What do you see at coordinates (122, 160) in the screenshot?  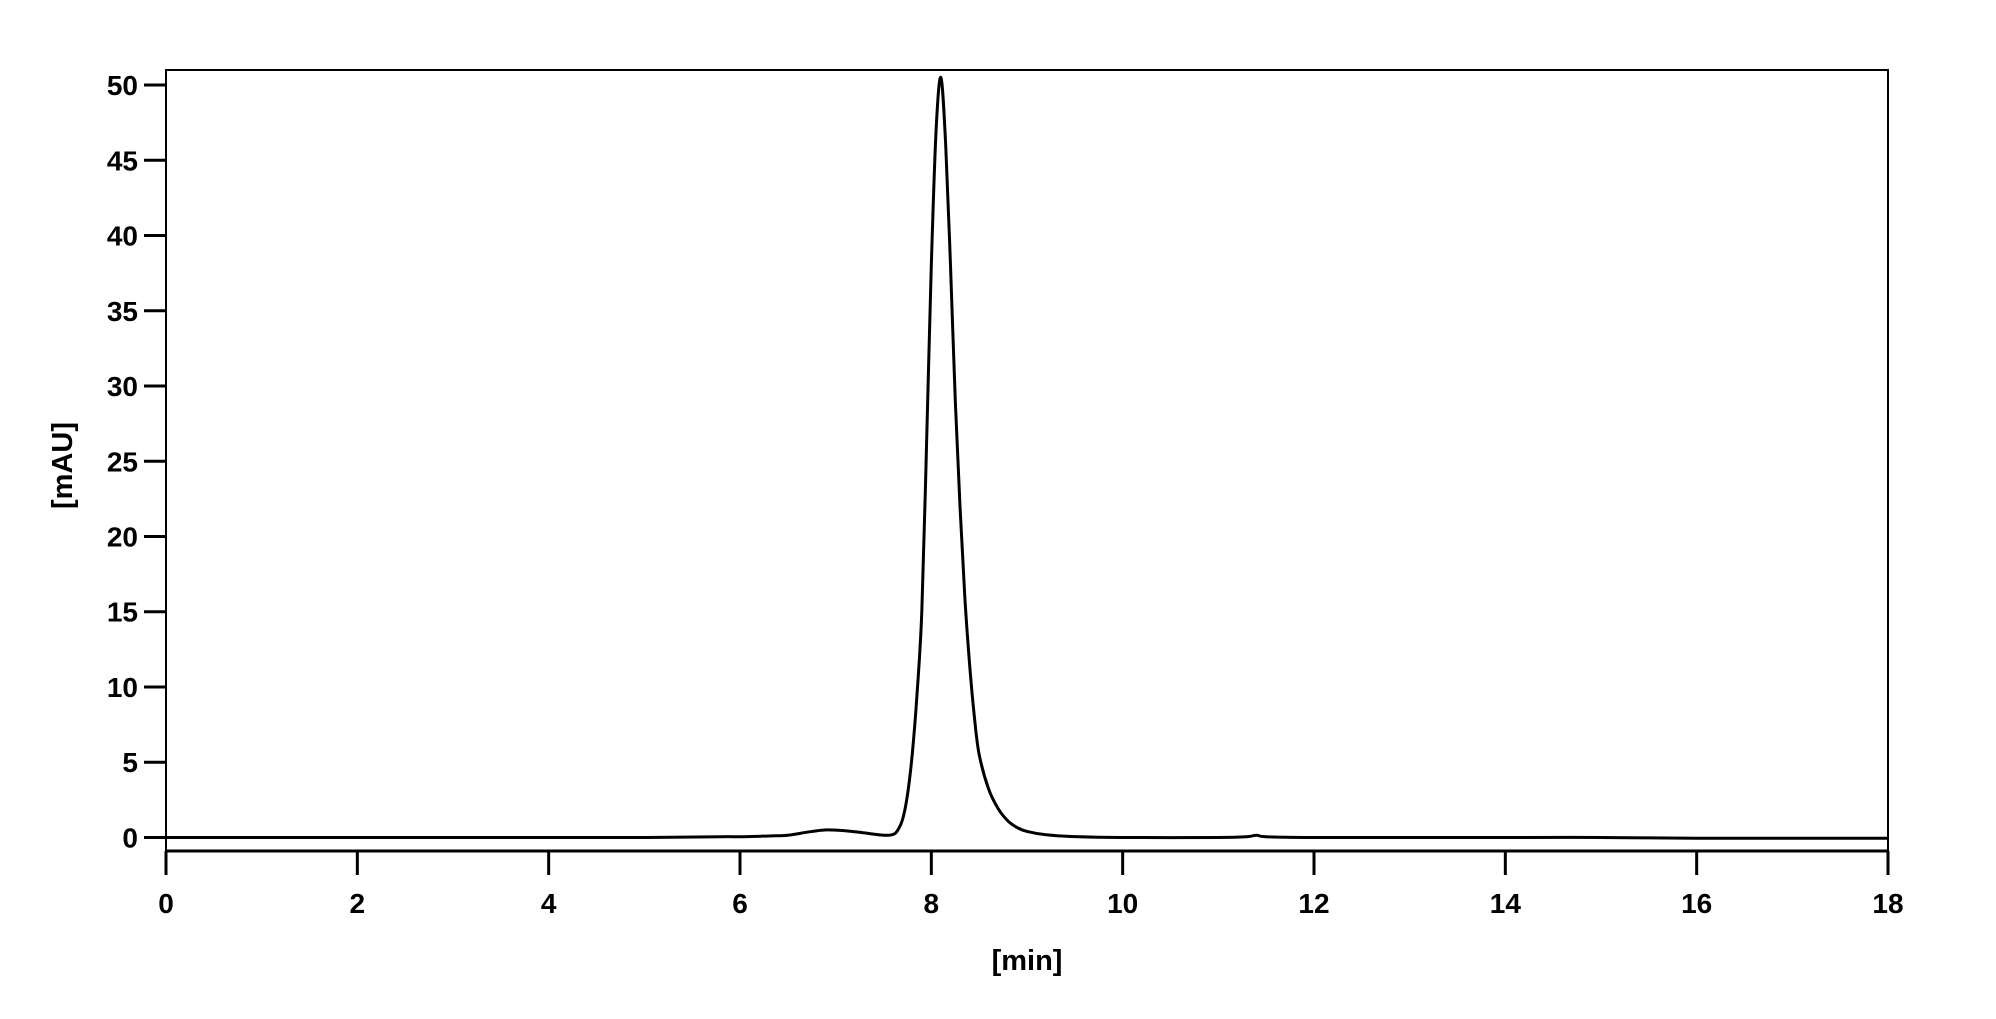 I see `y-tick-label: 45` at bounding box center [122, 160].